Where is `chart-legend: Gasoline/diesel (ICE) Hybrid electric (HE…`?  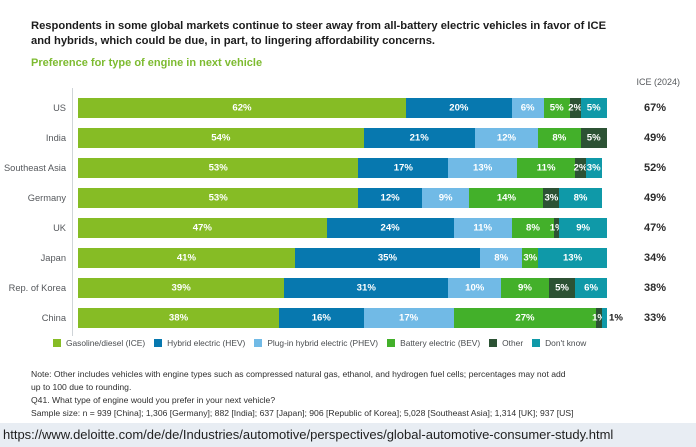 chart-legend: Gasoline/diesel (ICE) Hybrid electric (HE… is located at coordinates (319, 343).